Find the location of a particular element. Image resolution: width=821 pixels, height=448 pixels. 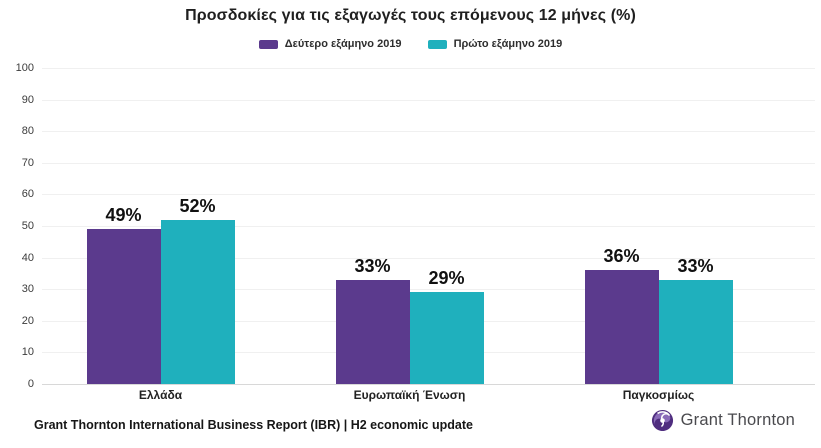

bar-series1-Ελλάδα is located at coordinates (197, 302).